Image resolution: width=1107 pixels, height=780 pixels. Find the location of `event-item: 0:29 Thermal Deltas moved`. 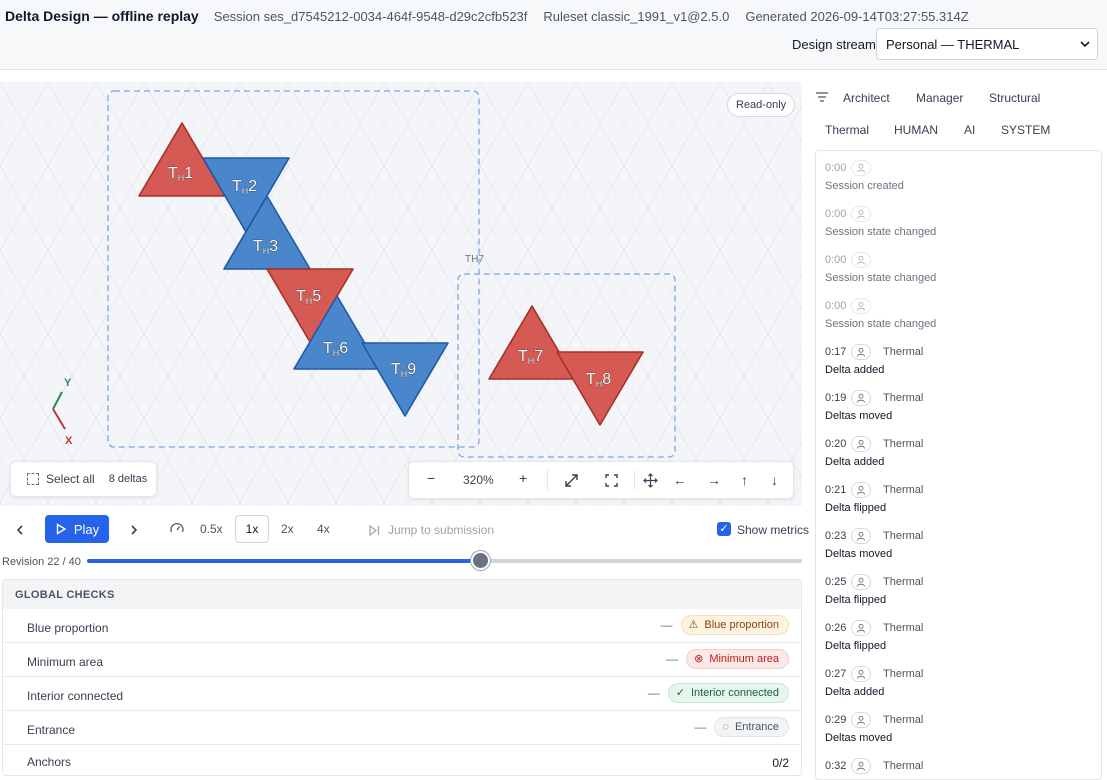

event-item: 0:29 Thermal Deltas moved is located at coordinates (960, 732).